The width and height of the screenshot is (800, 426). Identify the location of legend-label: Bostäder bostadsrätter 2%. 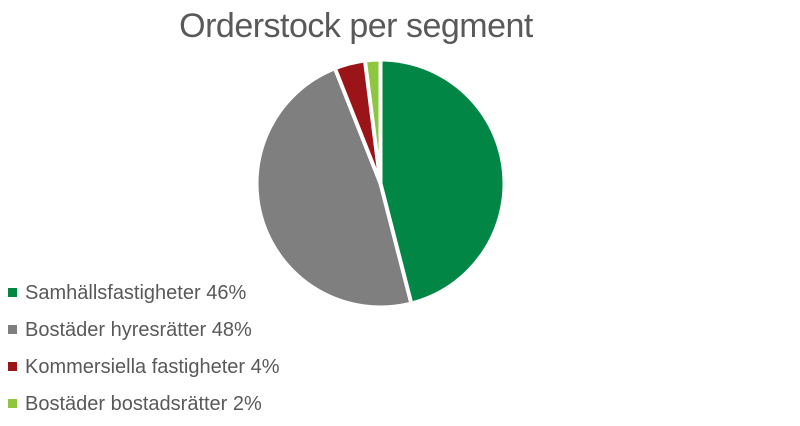
(143, 403).